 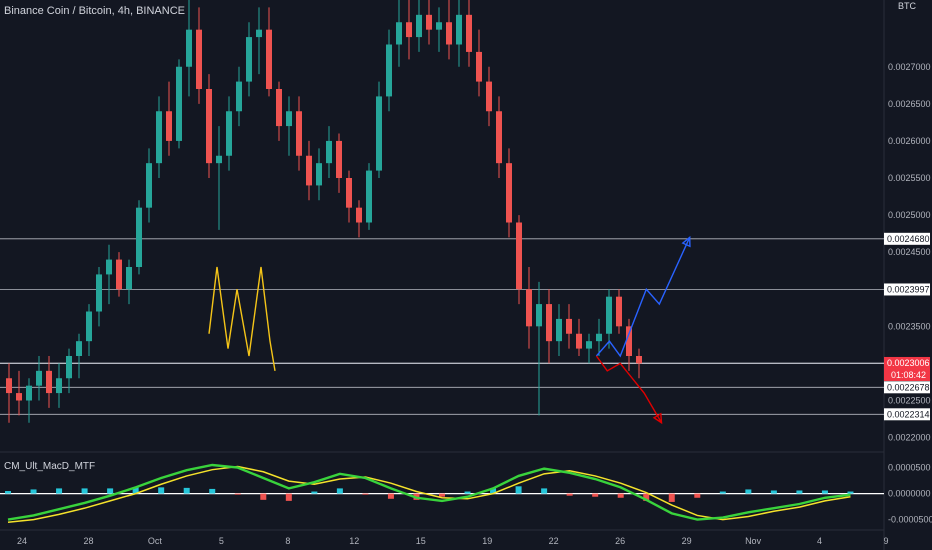 What do you see at coordinates (643, 297) in the screenshot?
I see `bullish-projection` at bounding box center [643, 297].